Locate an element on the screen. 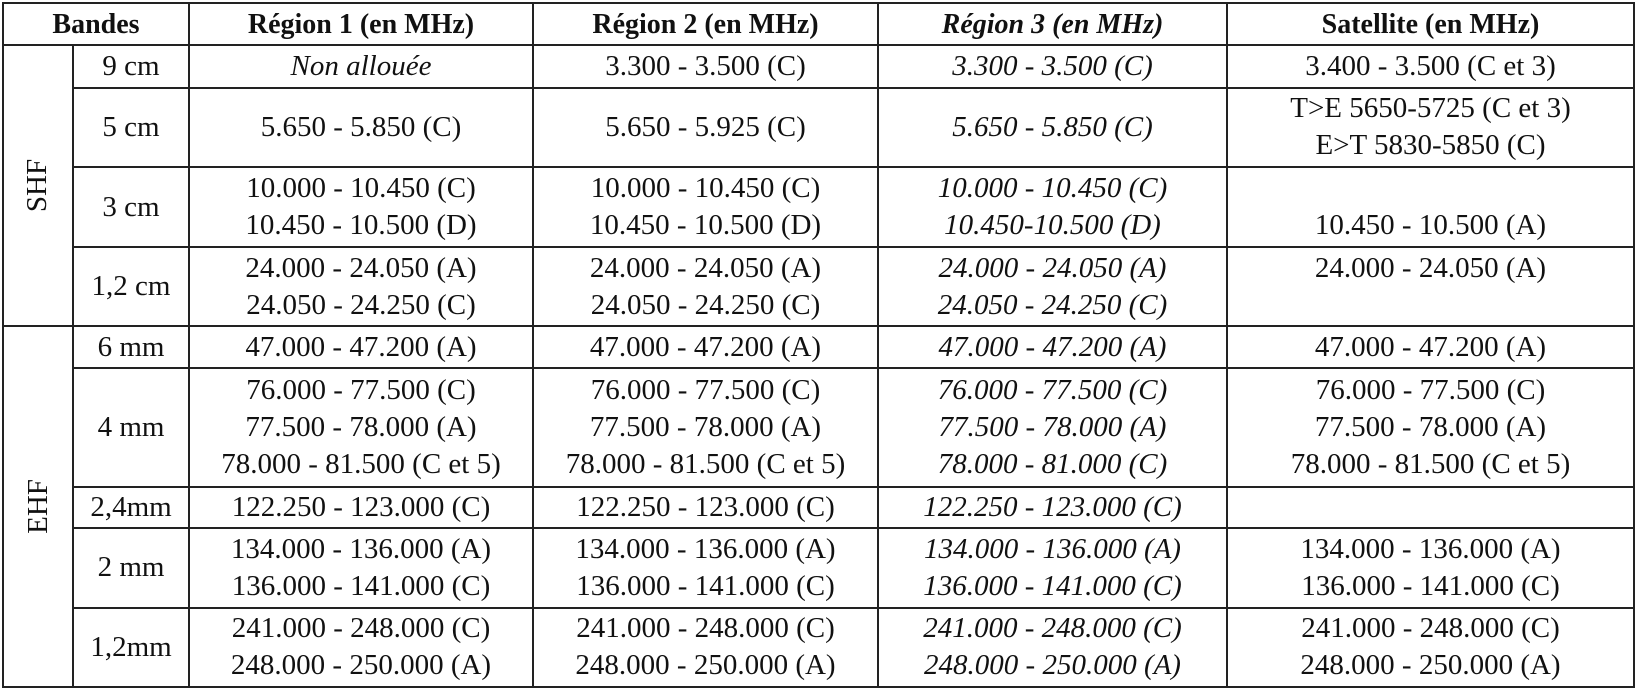 The image size is (1637, 692). region2-value: 134.000 - 136.000 (A) is located at coordinates (705, 548).